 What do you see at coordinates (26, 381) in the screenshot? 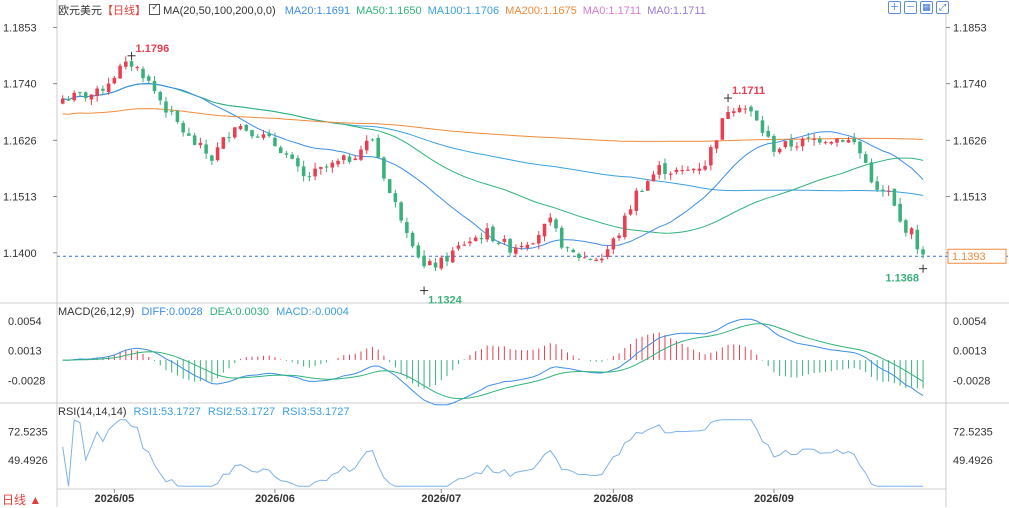
I see `macd-tick-label-left-2: -0.0028` at bounding box center [26, 381].